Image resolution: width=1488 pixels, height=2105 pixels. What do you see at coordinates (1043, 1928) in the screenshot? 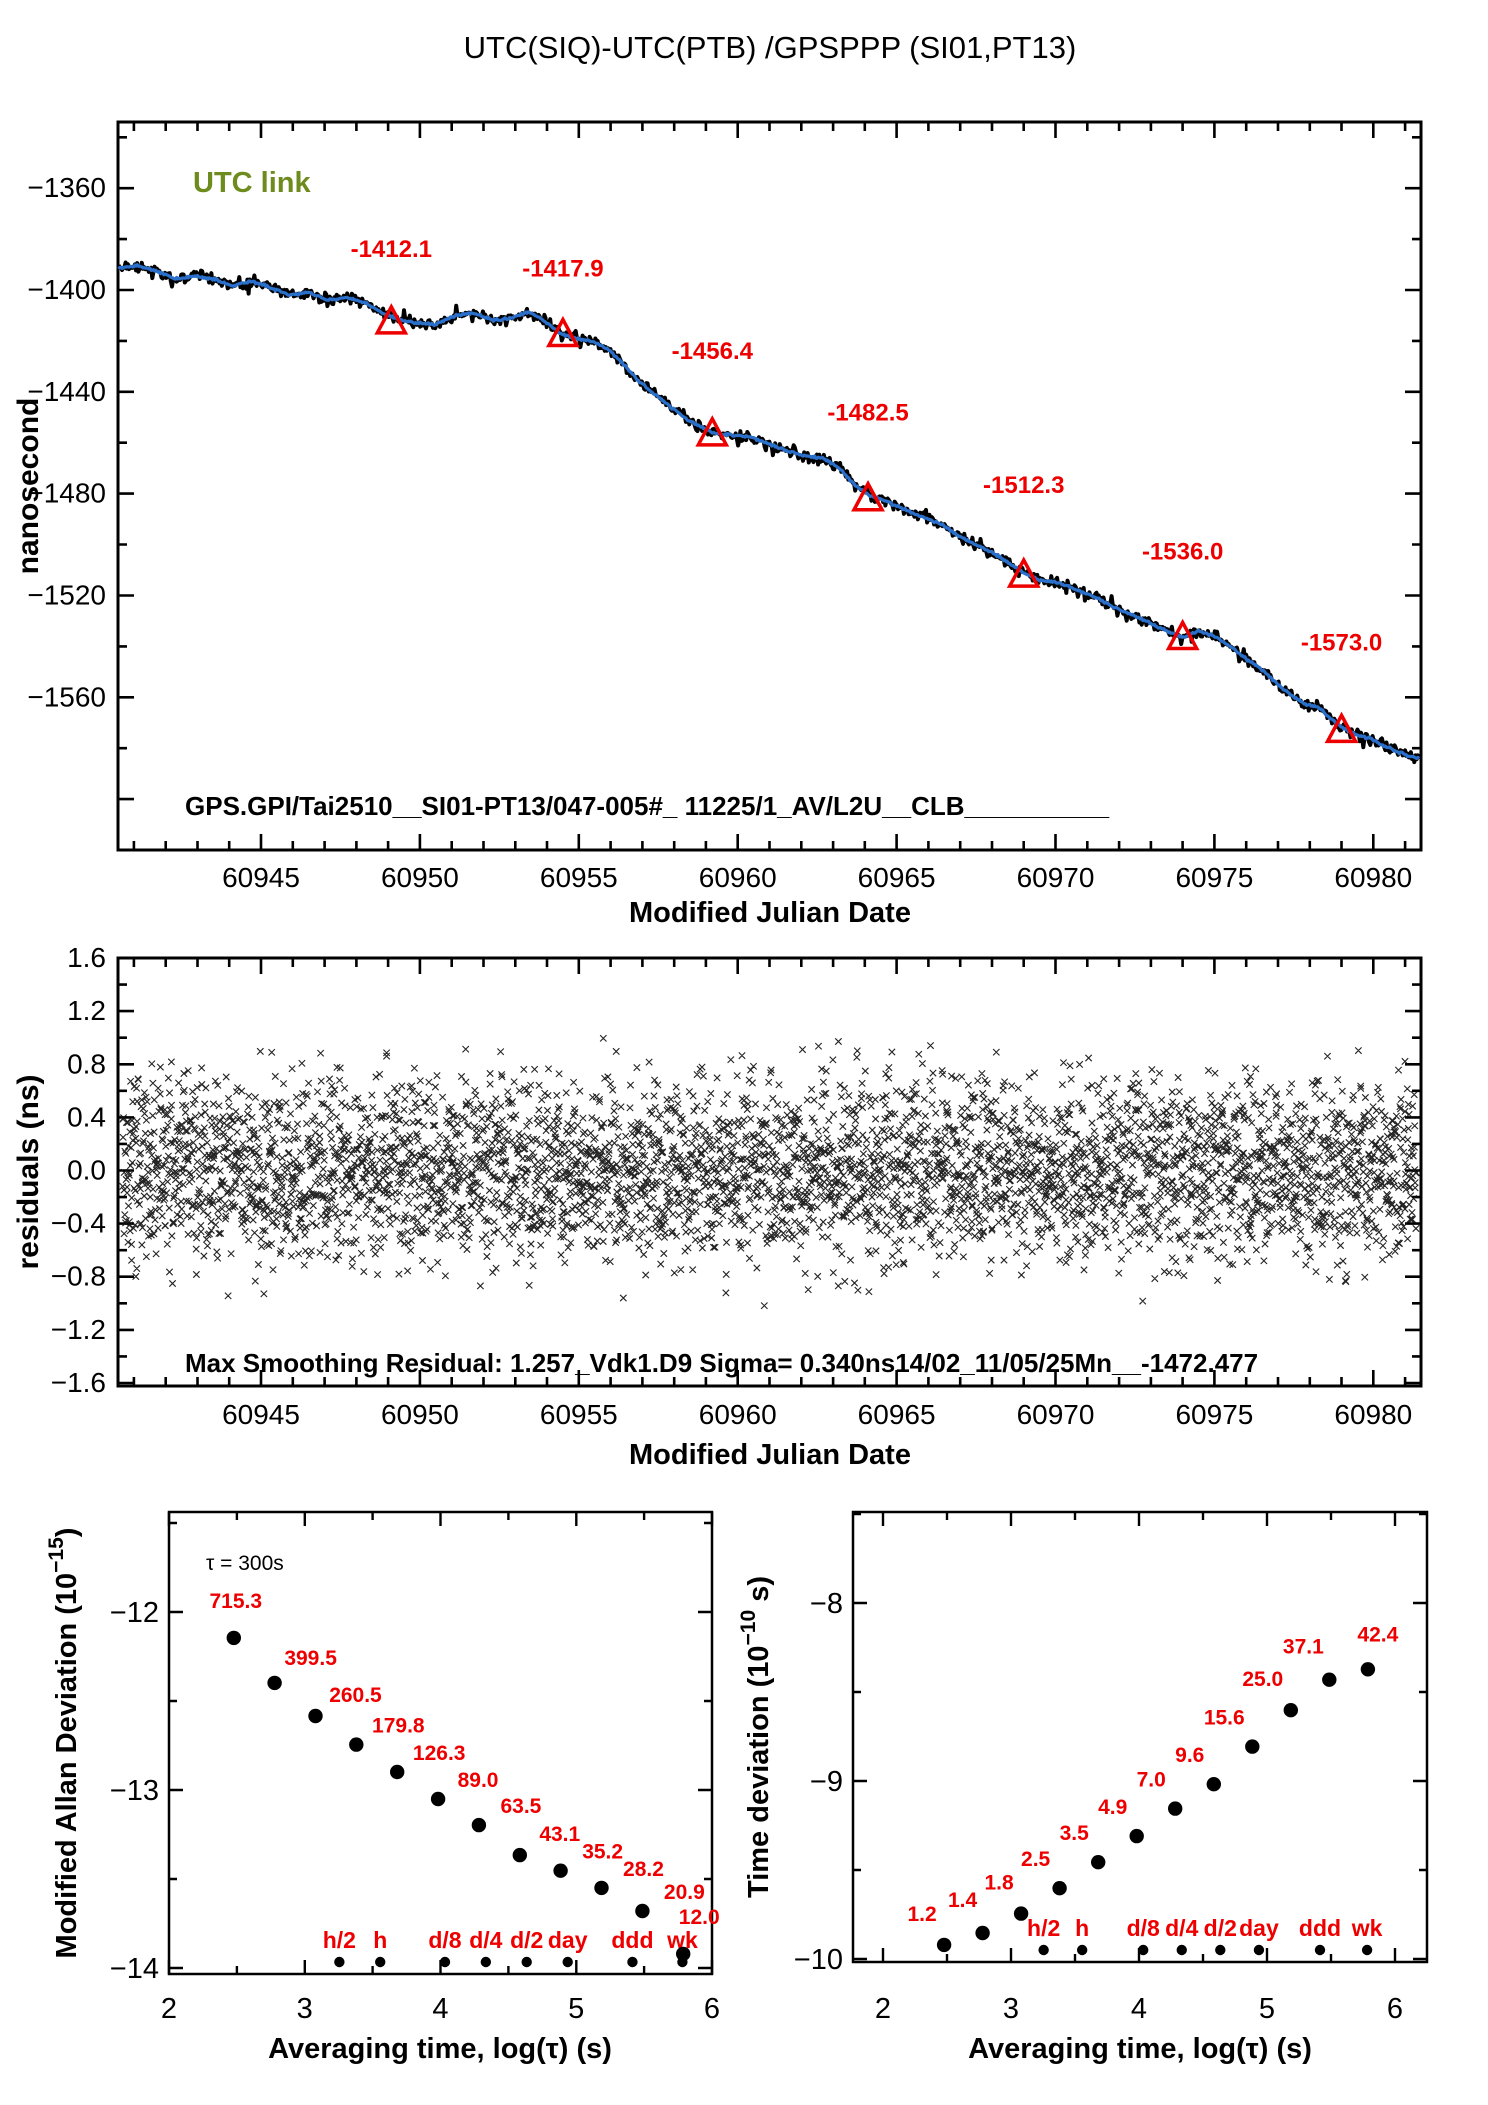
I see `tau-marker-label: h/2` at bounding box center [1043, 1928].